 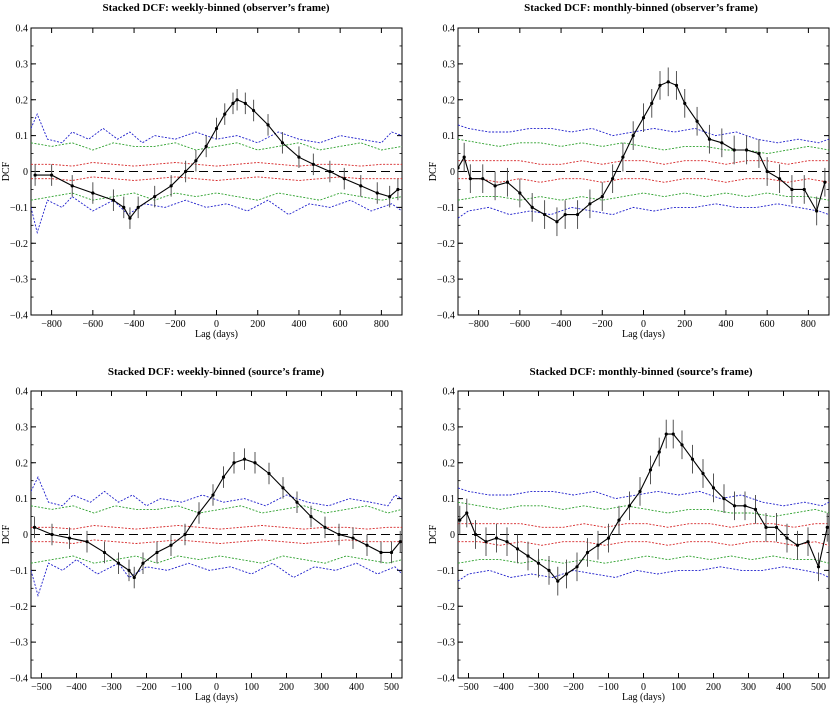 What do you see at coordinates (22, 427) in the screenshot?
I see `y-tick-label: 0.3` at bounding box center [22, 427].